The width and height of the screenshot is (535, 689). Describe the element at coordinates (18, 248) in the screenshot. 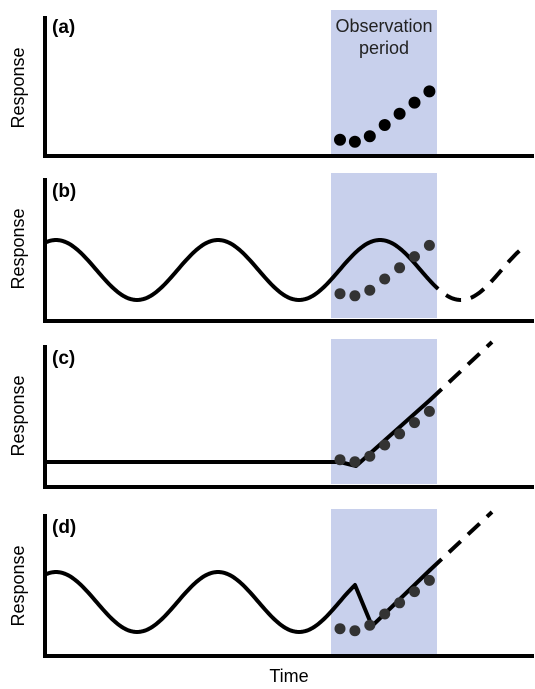

I see `y-axis-label-b: Response` at that location.